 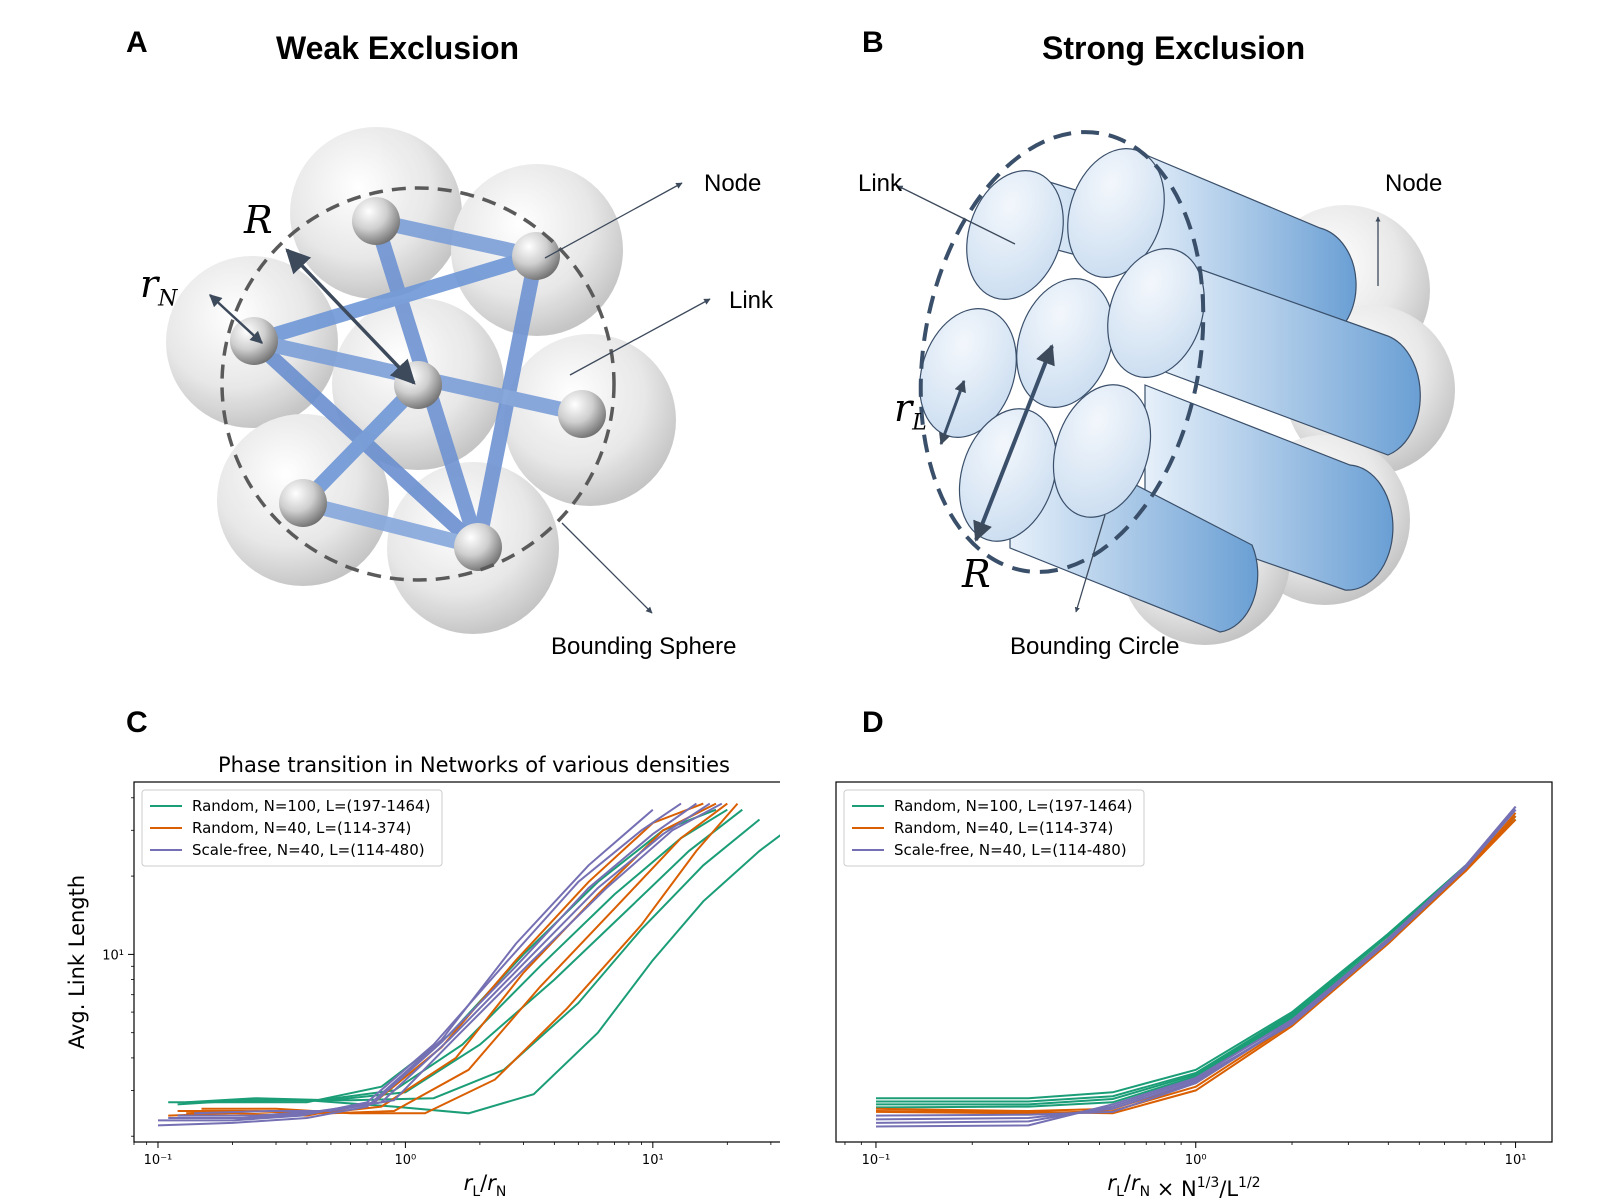 I want to click on radius-R-label: R, so click(x=258, y=220).